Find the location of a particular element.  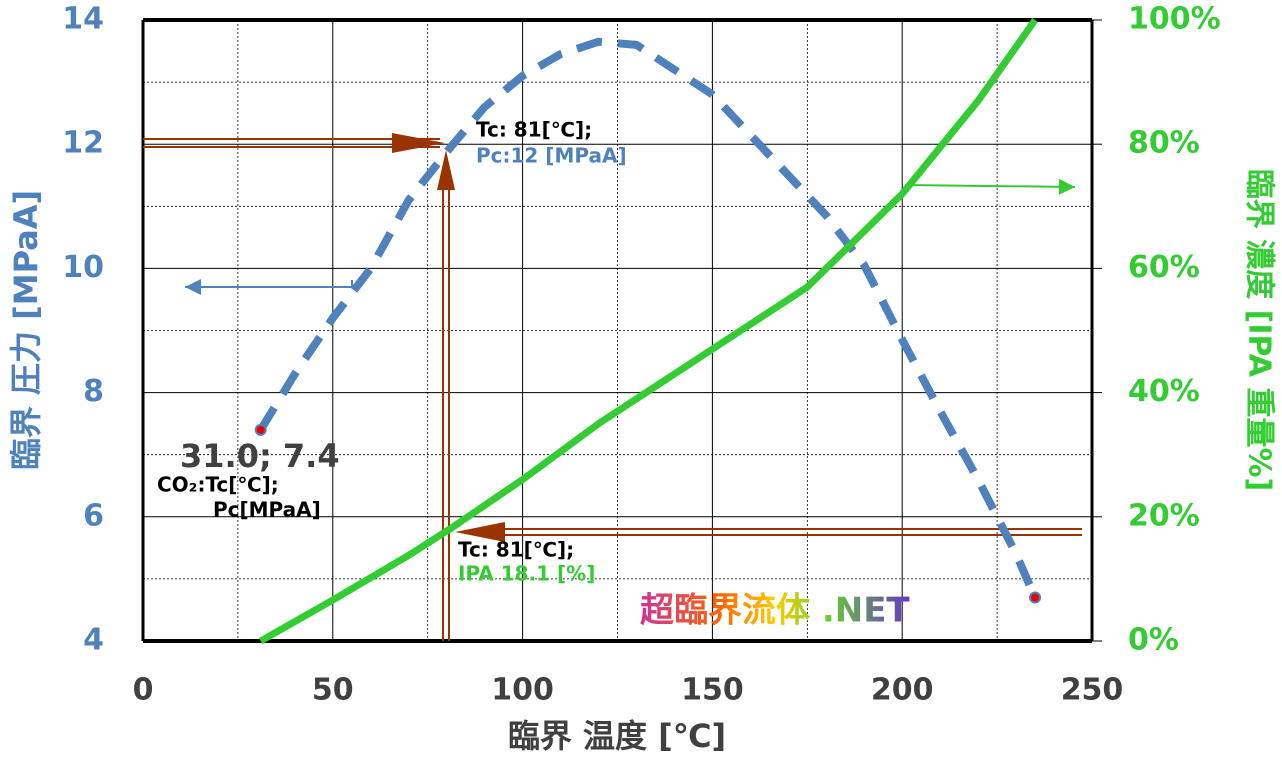

annotation: IPA 18.1 [%] is located at coordinates (526, 574).